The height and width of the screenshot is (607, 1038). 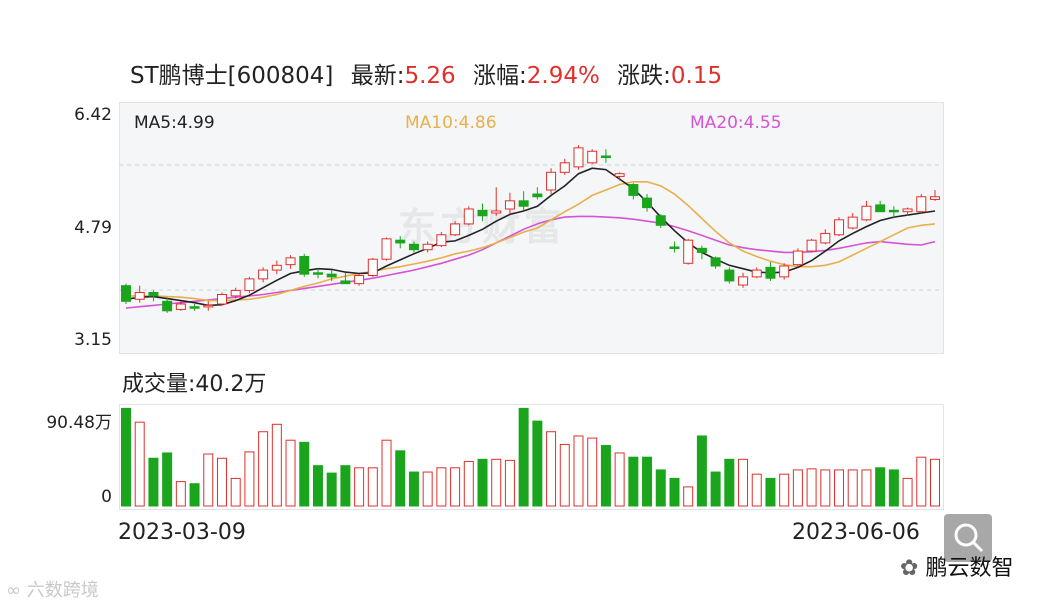 What do you see at coordinates (736, 123) in the screenshot?
I see `ma20-legend: MA20:4.55` at bounding box center [736, 123].